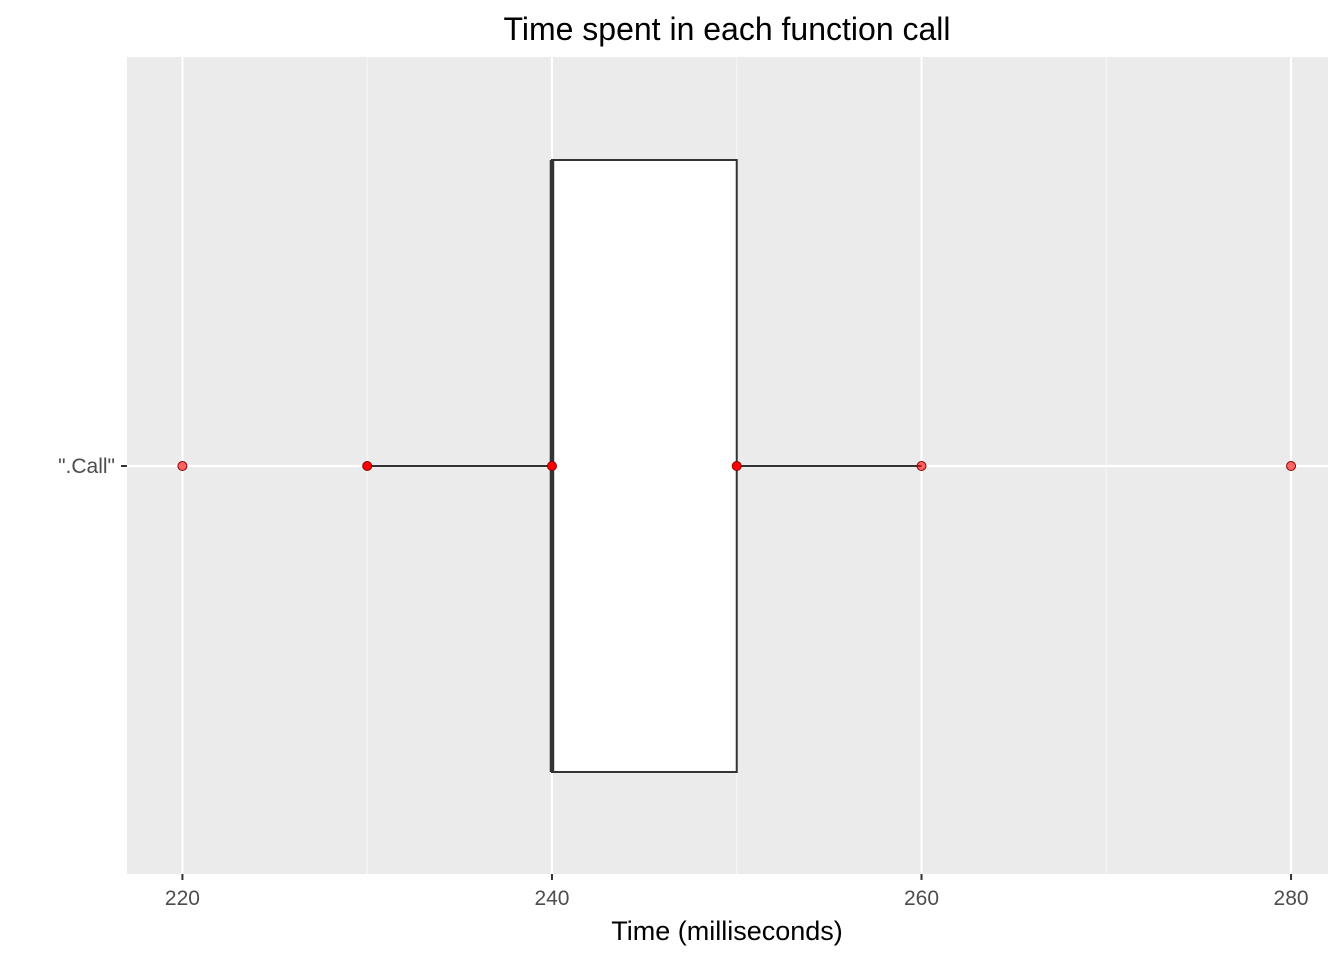 The image size is (1344, 960). Describe the element at coordinates (1291, 898) in the screenshot. I see `x-tick-label: 280` at that location.